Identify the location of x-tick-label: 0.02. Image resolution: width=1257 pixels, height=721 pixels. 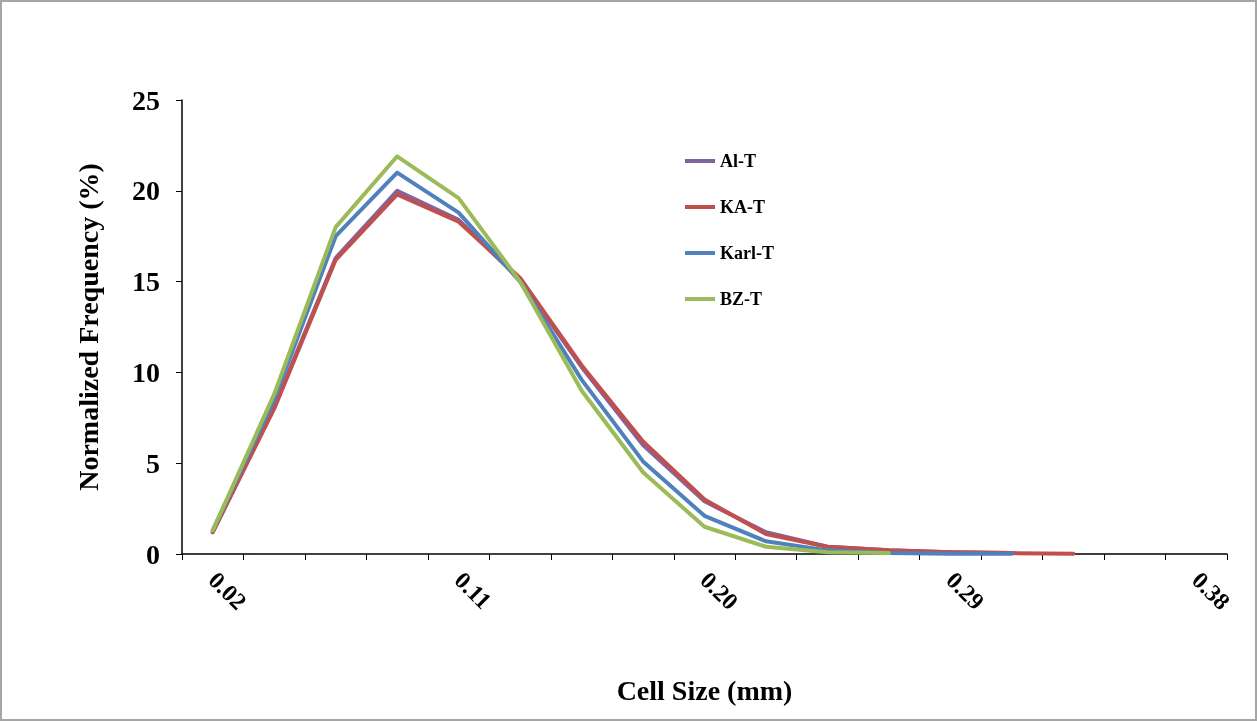
(227, 590).